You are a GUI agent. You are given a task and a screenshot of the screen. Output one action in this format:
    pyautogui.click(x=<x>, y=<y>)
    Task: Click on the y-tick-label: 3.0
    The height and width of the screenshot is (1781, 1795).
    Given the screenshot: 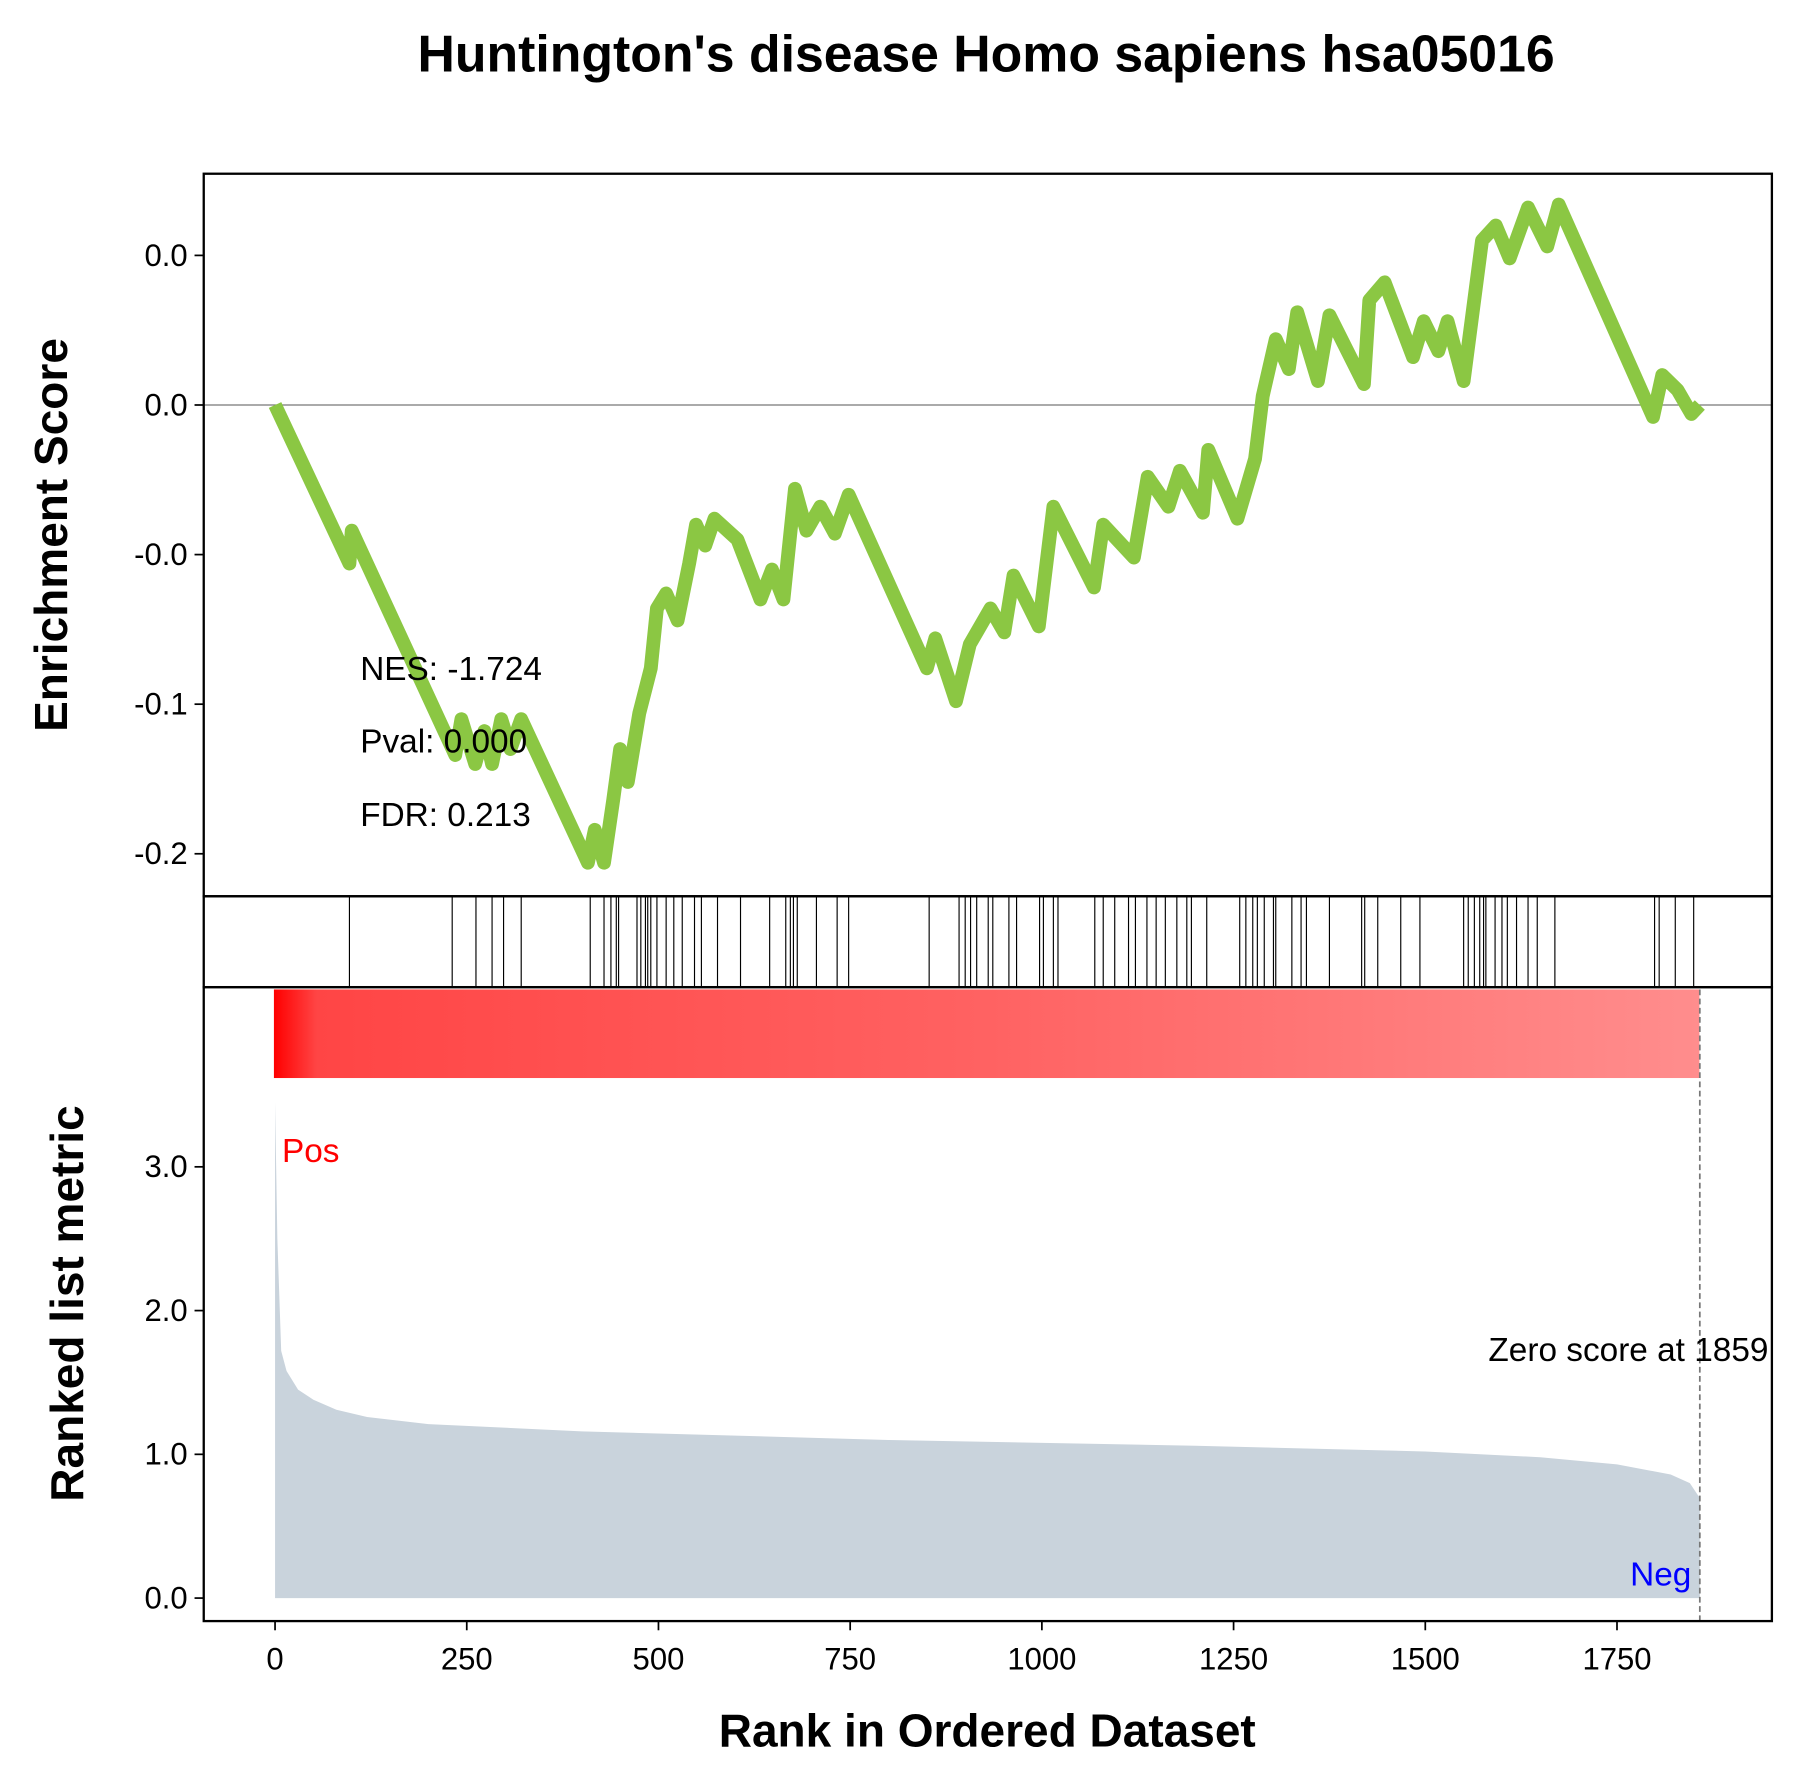 What is the action you would take?
    pyautogui.click(x=165, y=1166)
    